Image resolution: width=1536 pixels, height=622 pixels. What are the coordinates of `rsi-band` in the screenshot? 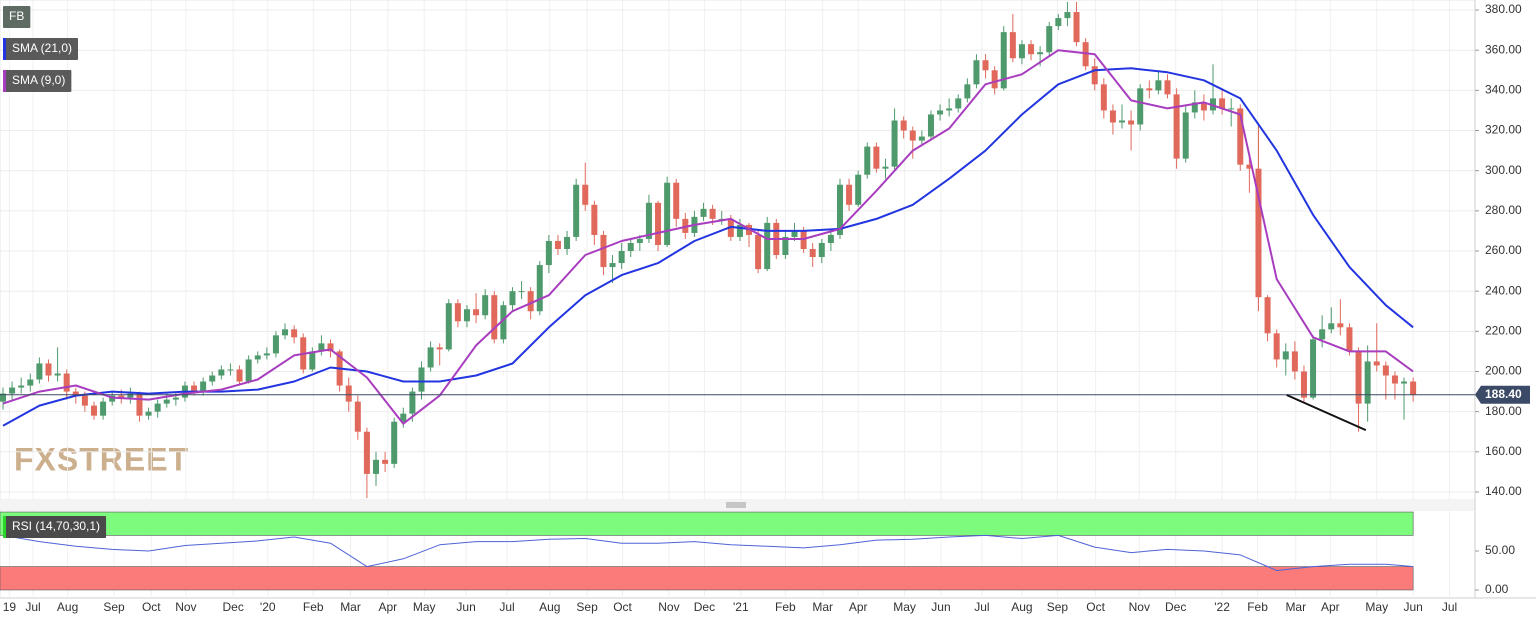 It's located at (707, 523).